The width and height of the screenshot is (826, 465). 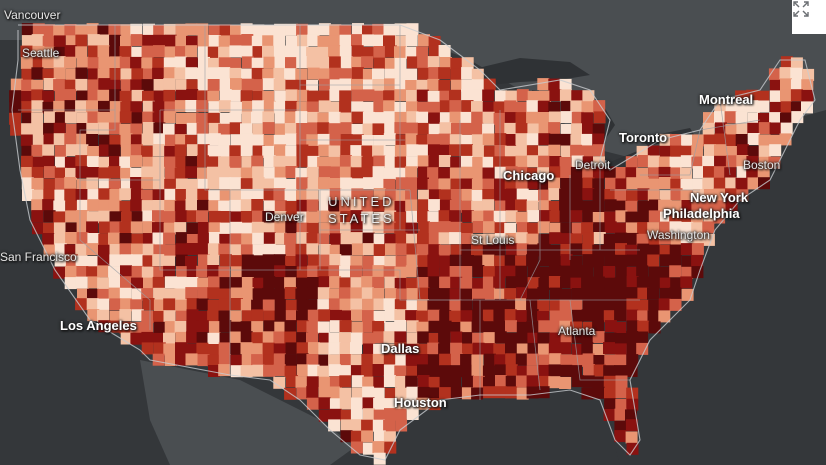 What do you see at coordinates (809, 17) in the screenshot?
I see `expand-button` at bounding box center [809, 17].